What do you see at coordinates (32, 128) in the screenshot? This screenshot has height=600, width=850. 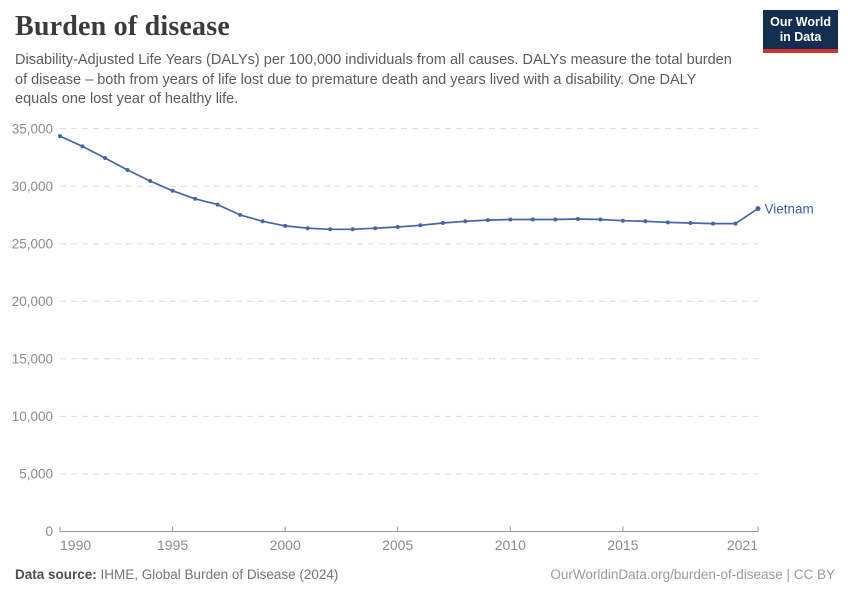 I see `y-axis-tick-label: 35,000` at bounding box center [32, 128].